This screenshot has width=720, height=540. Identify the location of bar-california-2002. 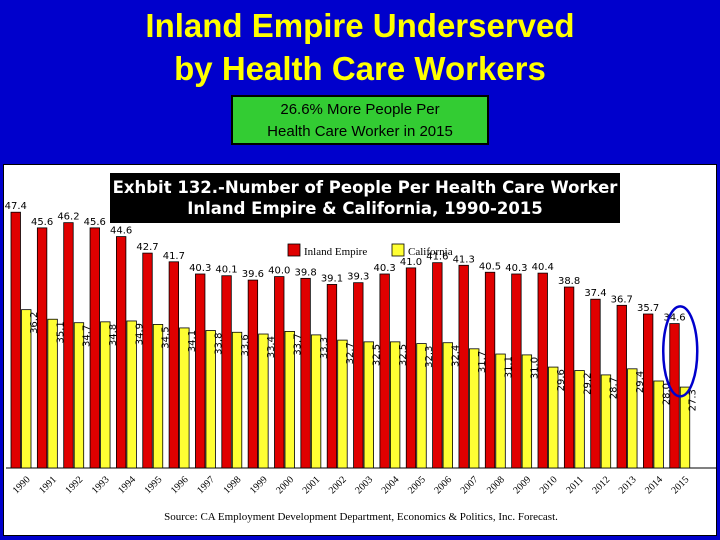
(342, 404).